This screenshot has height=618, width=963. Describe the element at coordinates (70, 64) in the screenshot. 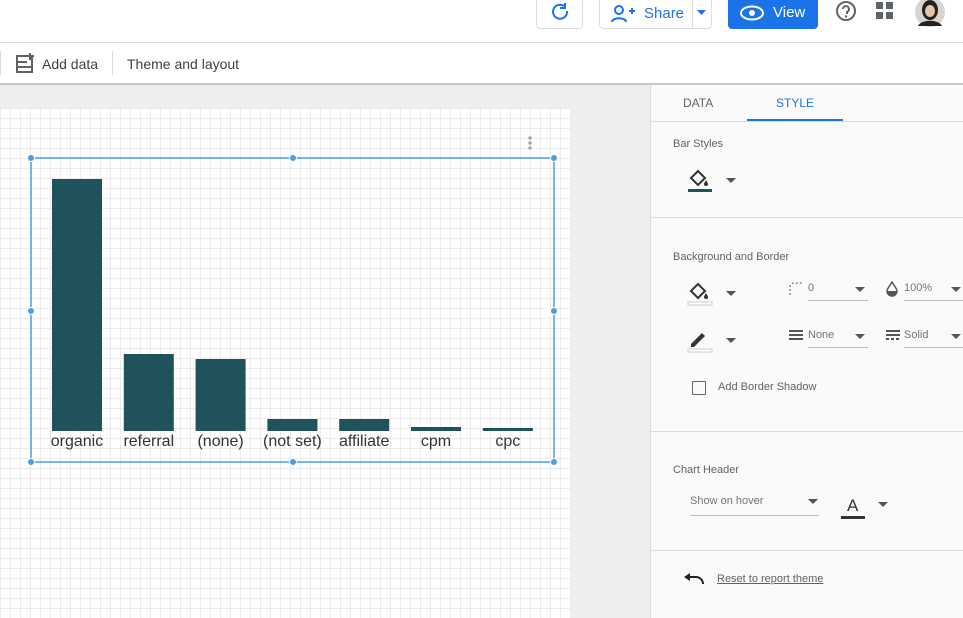

I see `add-data-button: Add data` at that location.